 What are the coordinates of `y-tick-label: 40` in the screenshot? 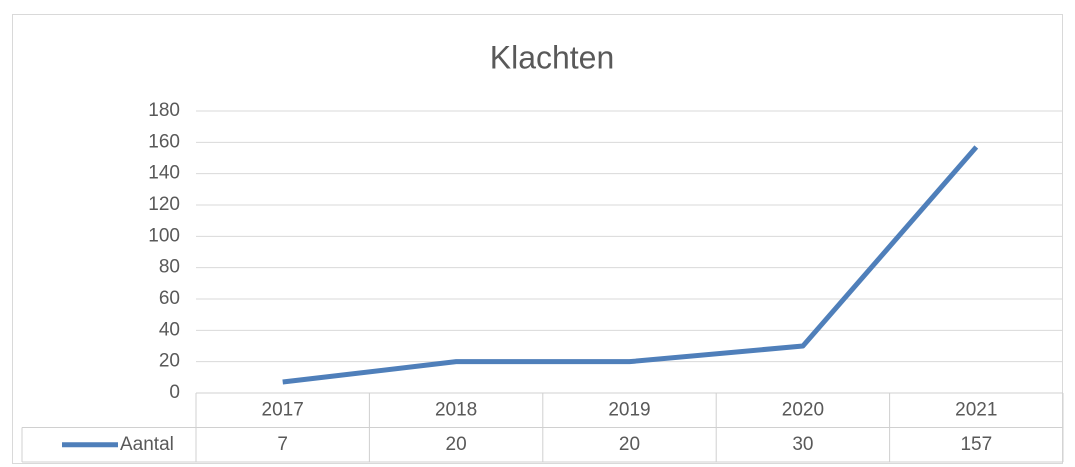 It's located at (169, 329).